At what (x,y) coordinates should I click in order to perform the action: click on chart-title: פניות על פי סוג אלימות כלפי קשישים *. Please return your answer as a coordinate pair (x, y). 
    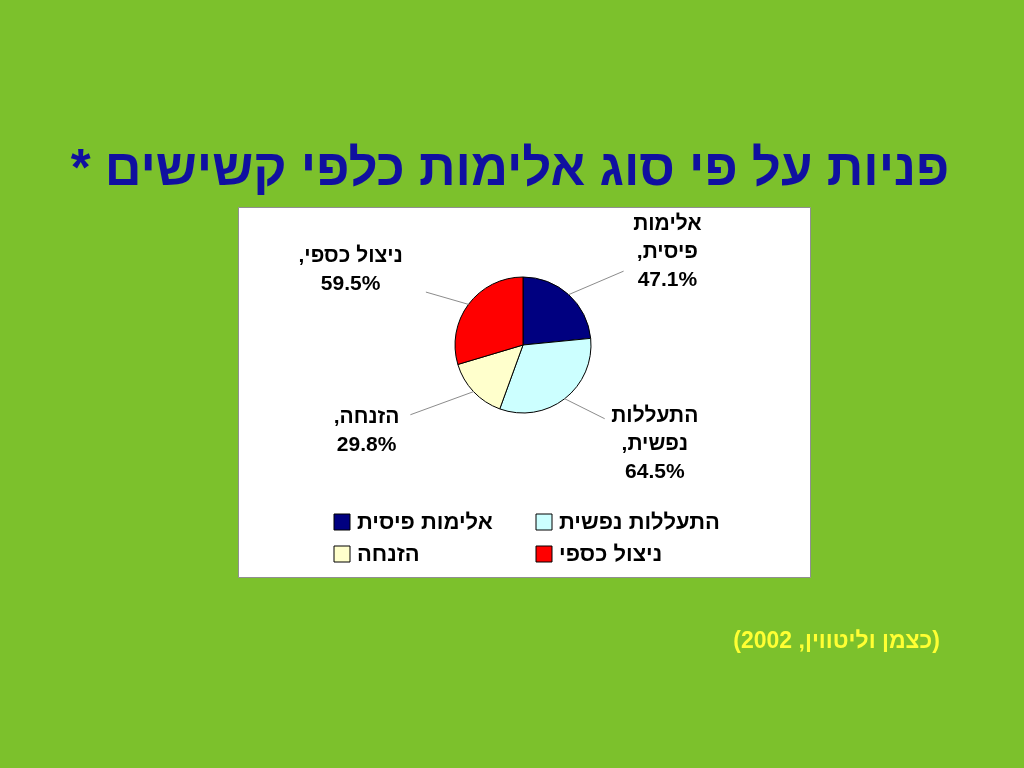
    Looking at the image, I should click on (510, 167).